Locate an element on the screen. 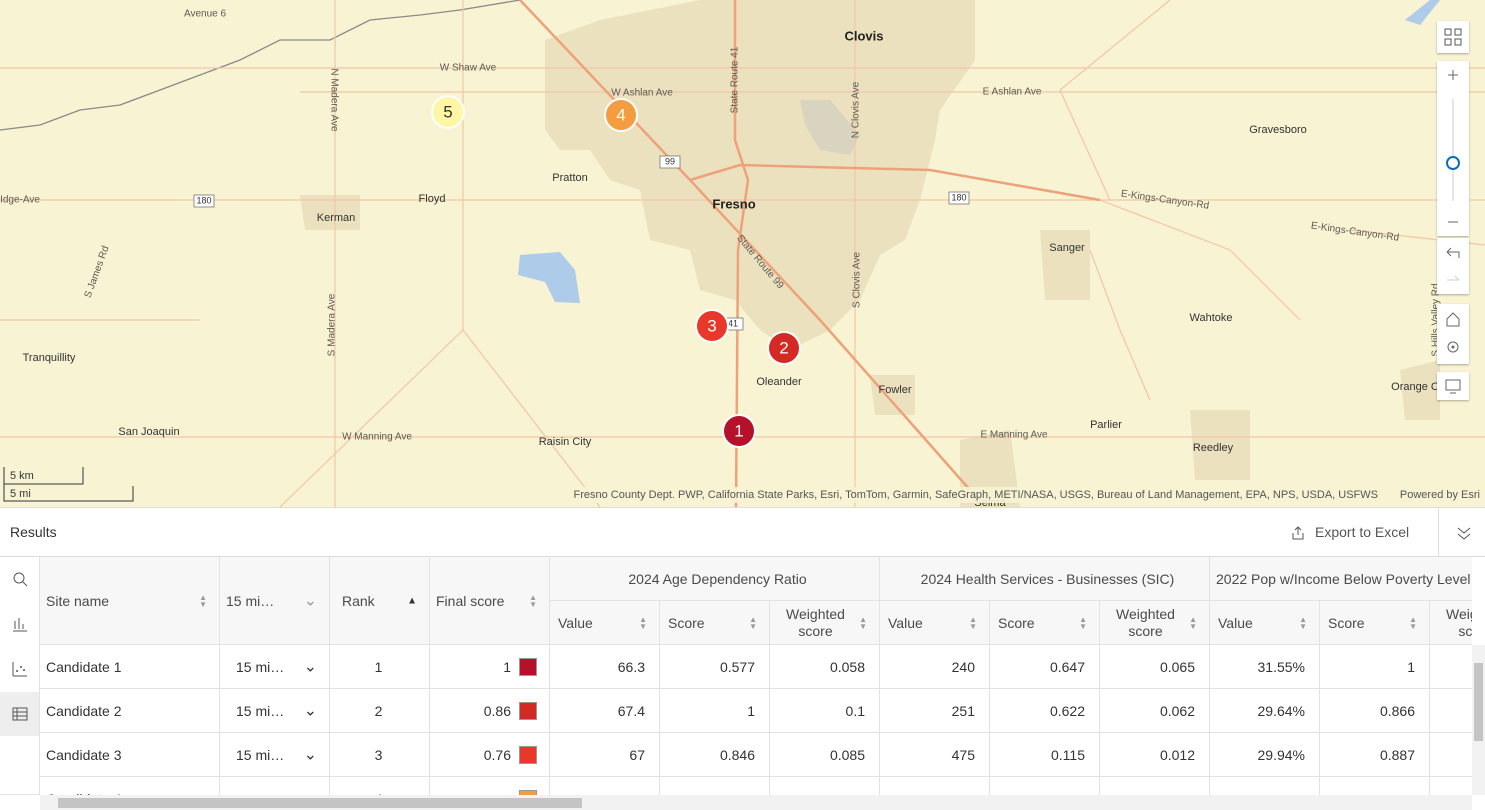 Image resolution: width=1485 pixels, height=810 pixels. marker-label: 2 is located at coordinates (783, 347).